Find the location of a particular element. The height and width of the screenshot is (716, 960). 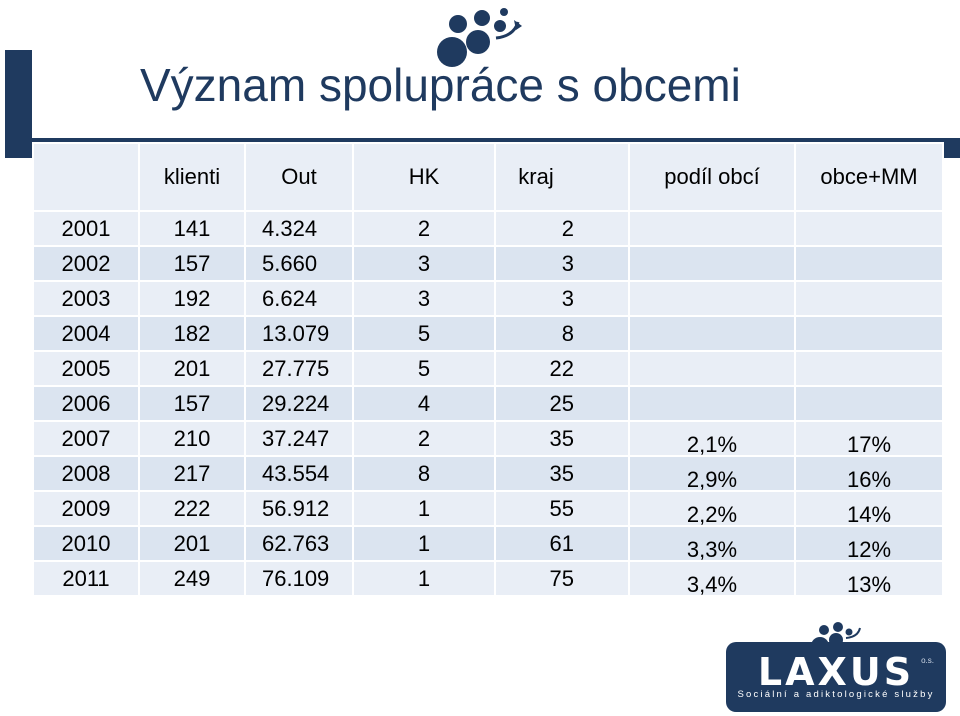

cell-year-value: 2005 is located at coordinates (86, 368).